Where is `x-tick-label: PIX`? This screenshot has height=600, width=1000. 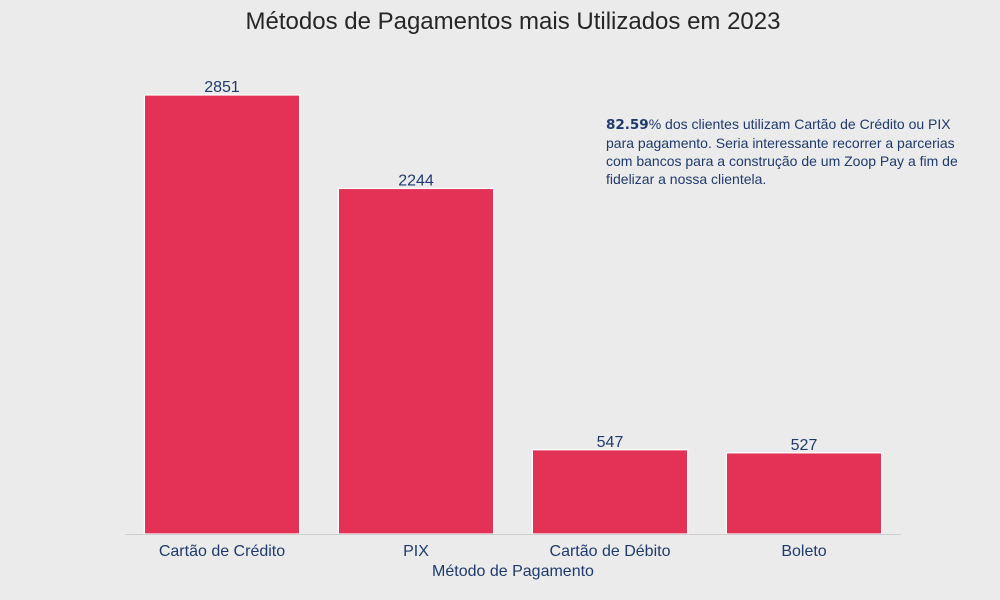
x-tick-label: PIX is located at coordinates (416, 551).